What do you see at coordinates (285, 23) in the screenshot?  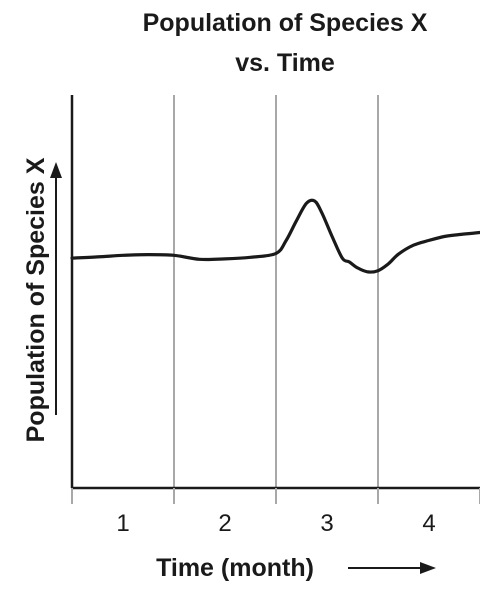 I see `chart-title-line1: Population of Species X` at bounding box center [285, 23].